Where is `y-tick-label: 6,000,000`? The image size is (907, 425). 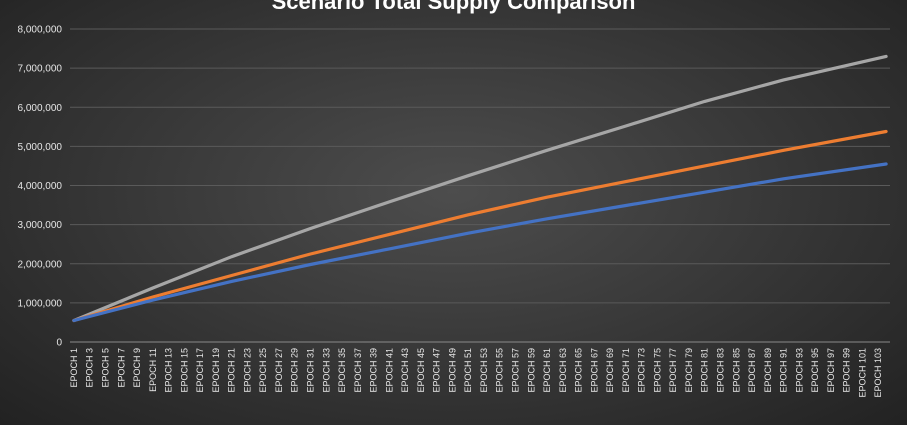
y-tick-label: 6,000,000 is located at coordinates (40, 108).